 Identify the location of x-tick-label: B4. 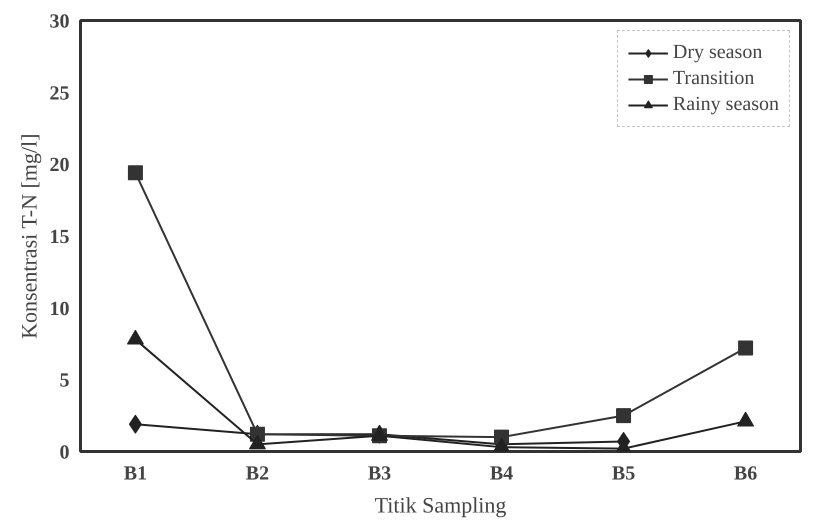
(502, 473).